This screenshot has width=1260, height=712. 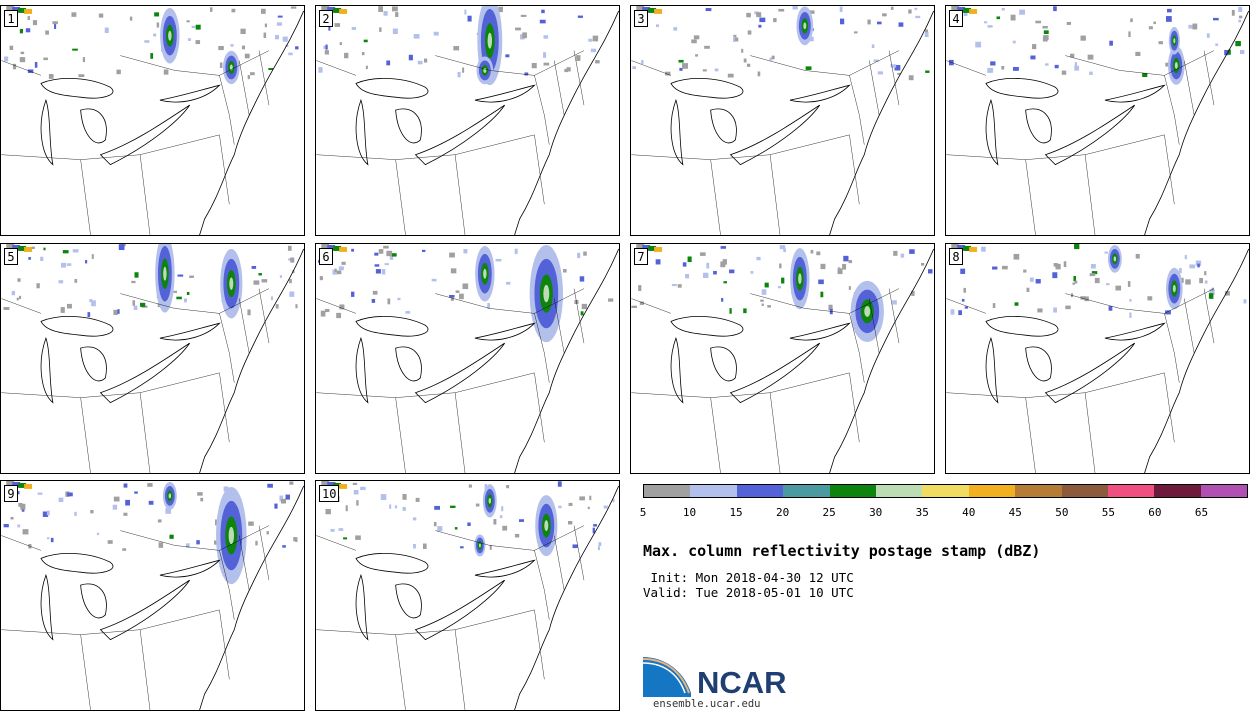 I want to click on legend-tick: 20, so click(x=782, y=512).